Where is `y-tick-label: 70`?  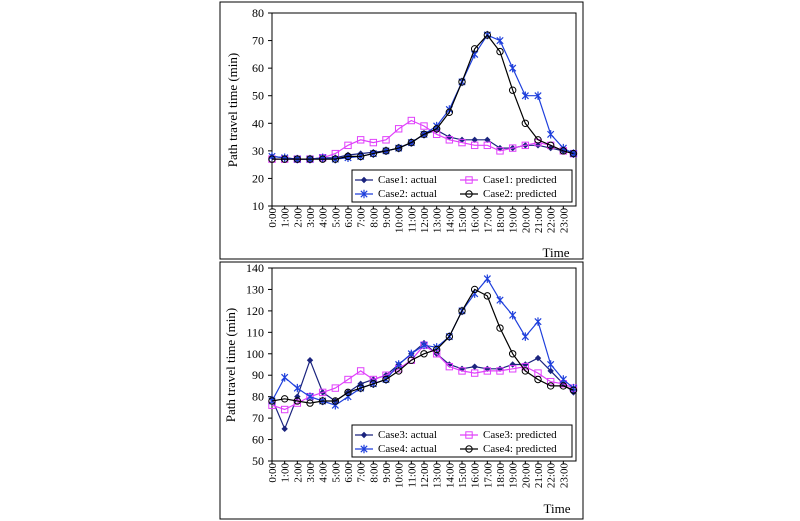 y-tick-label: 70 is located at coordinates (258, 41).